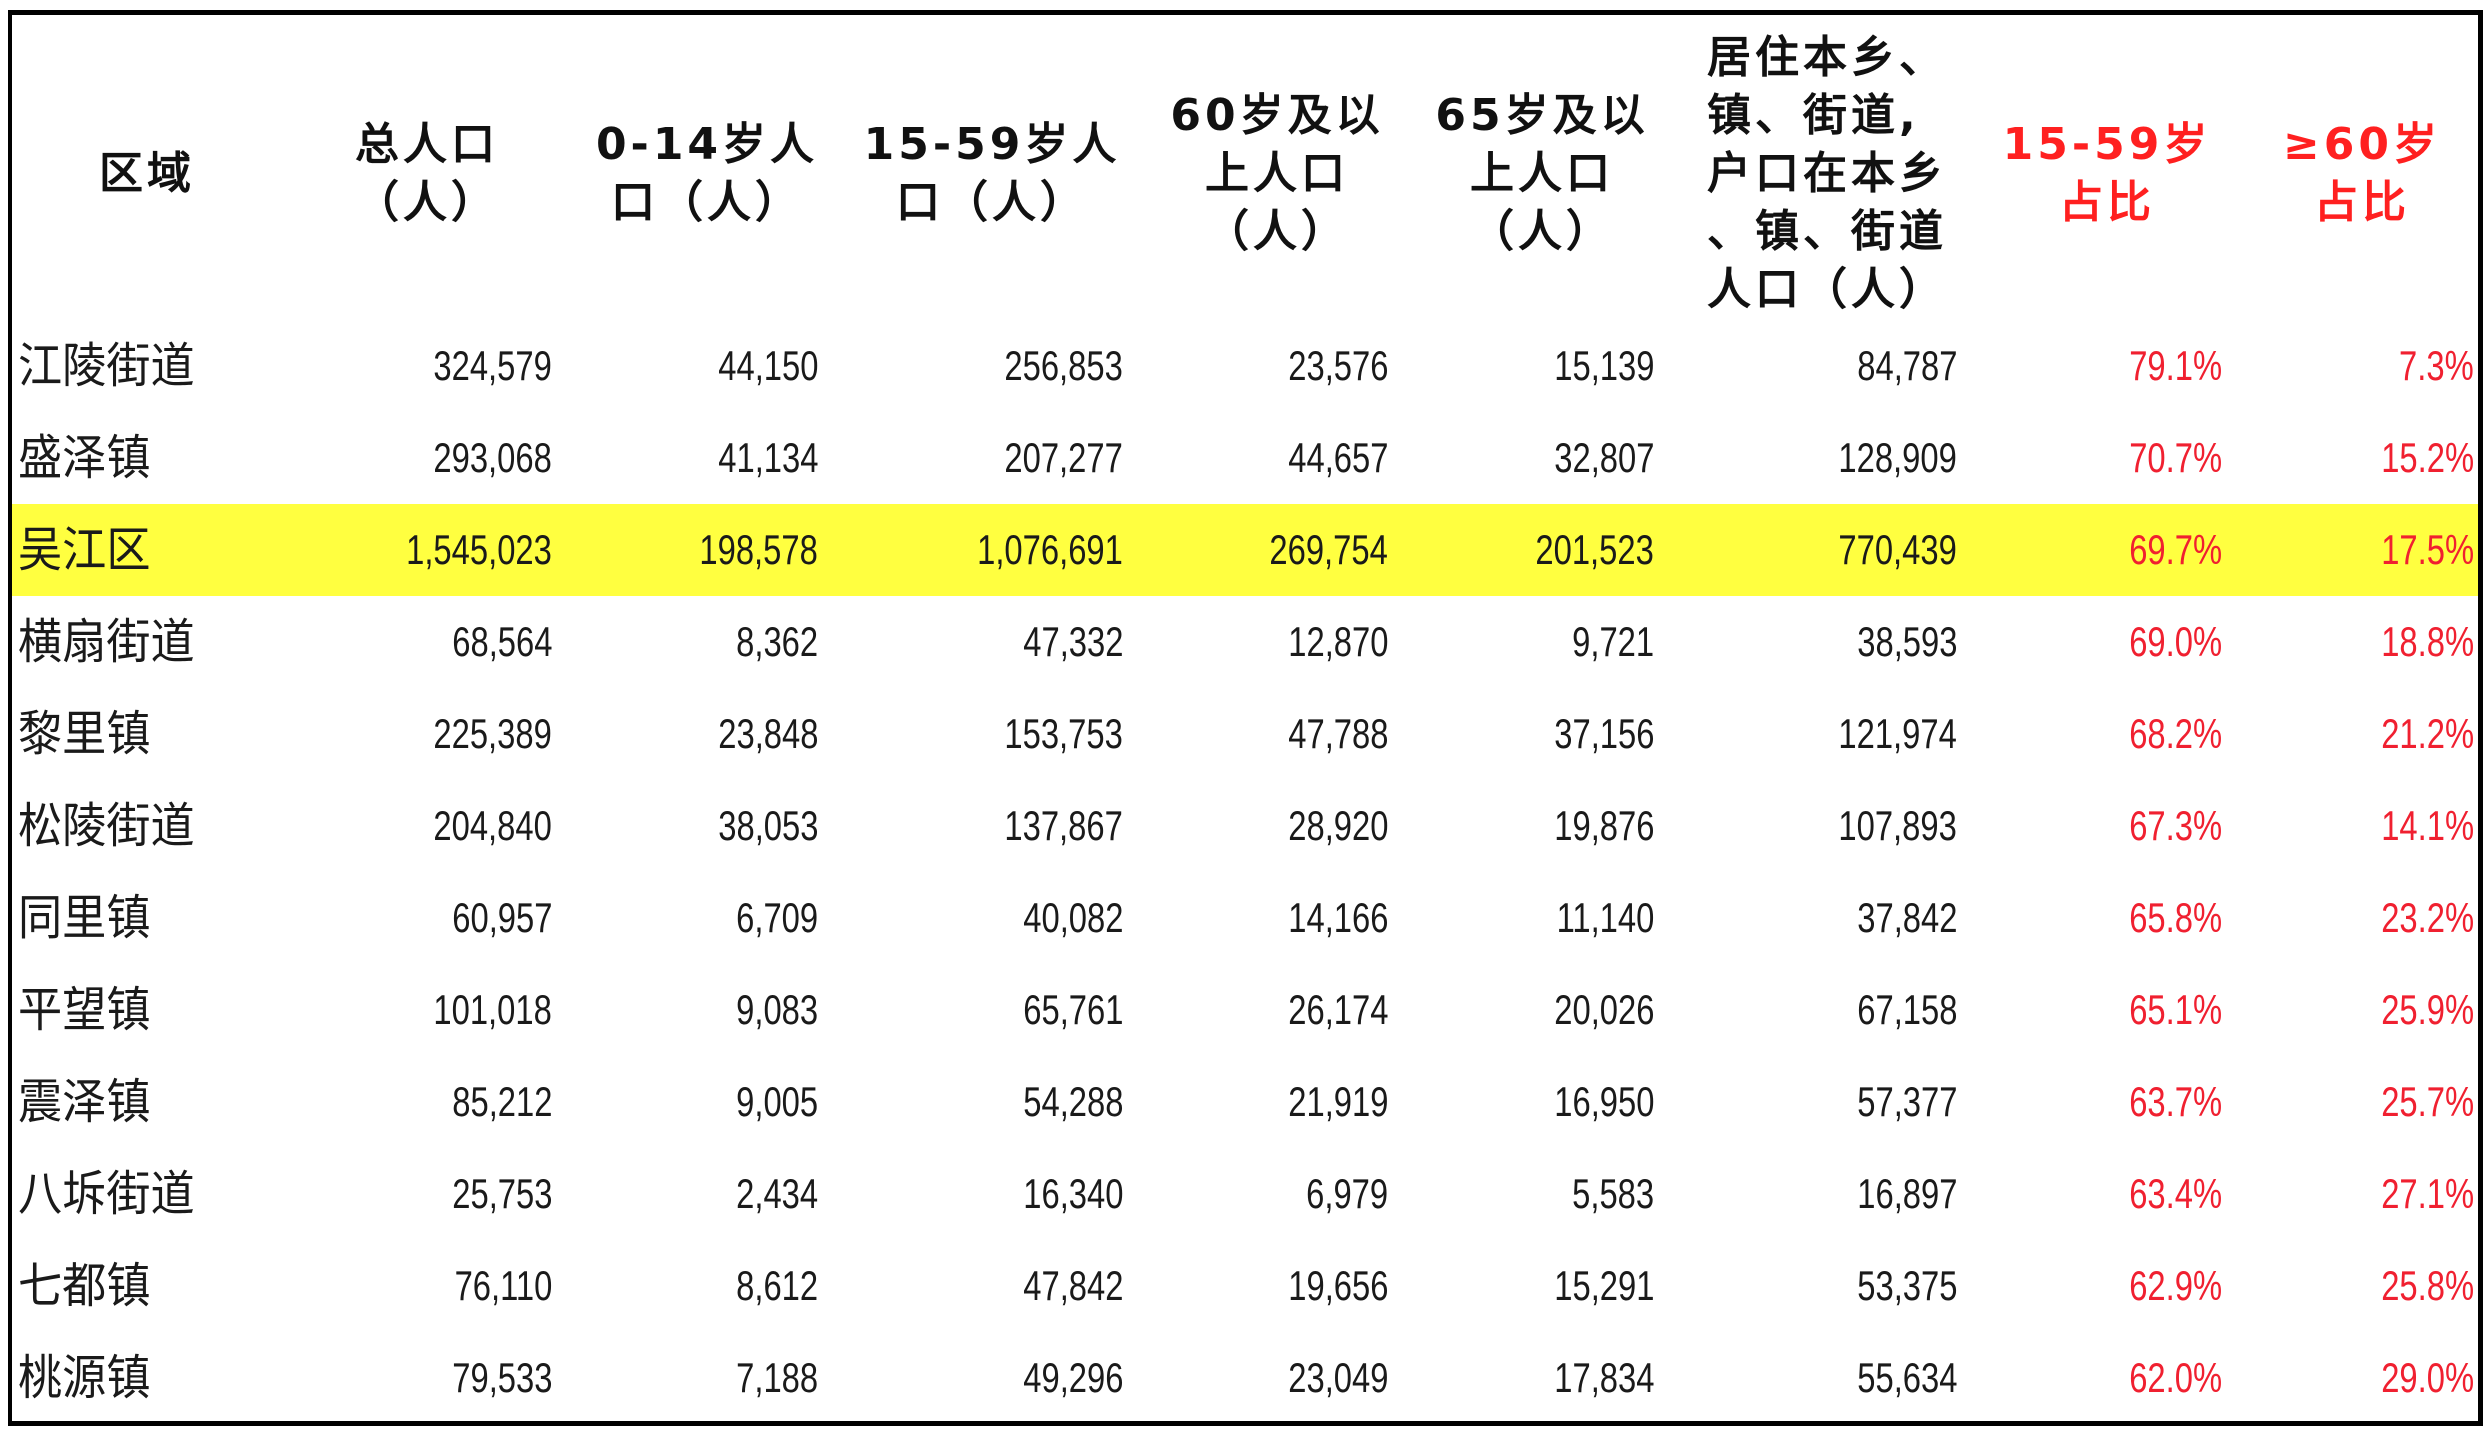  Describe the element at coordinates (777, 917) in the screenshot. I see `cell-age-0-14: 6,709` at that location.